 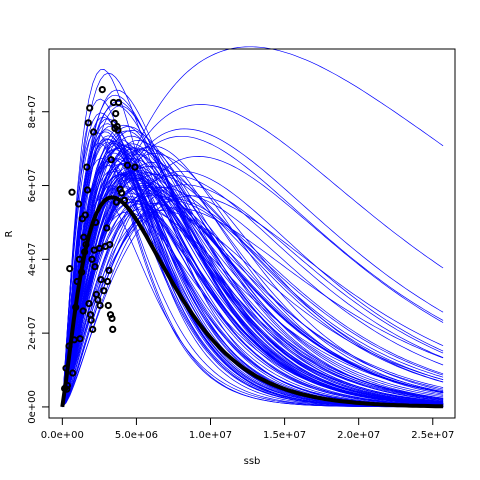 What do you see at coordinates (32, 260) in the screenshot?
I see `y-tick-label: 4e+07` at bounding box center [32, 260].